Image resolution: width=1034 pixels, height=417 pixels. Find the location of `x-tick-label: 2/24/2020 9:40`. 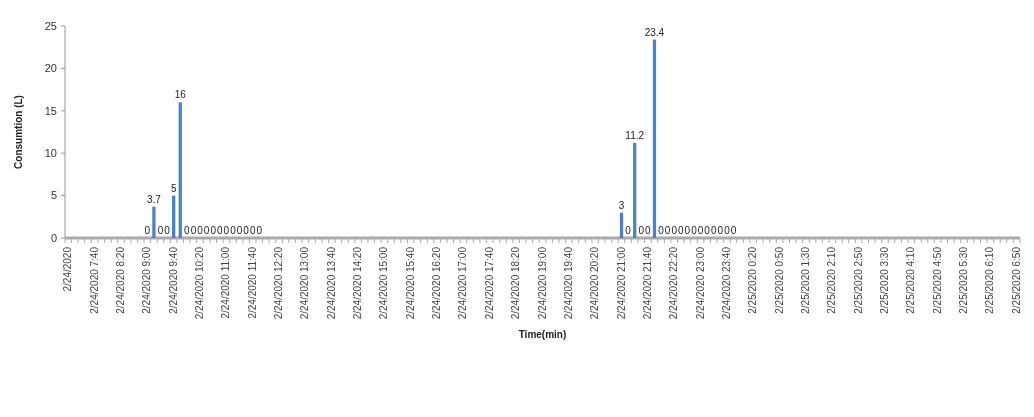

x-tick-label: 2/24/2020 9:40 is located at coordinates (173, 280).